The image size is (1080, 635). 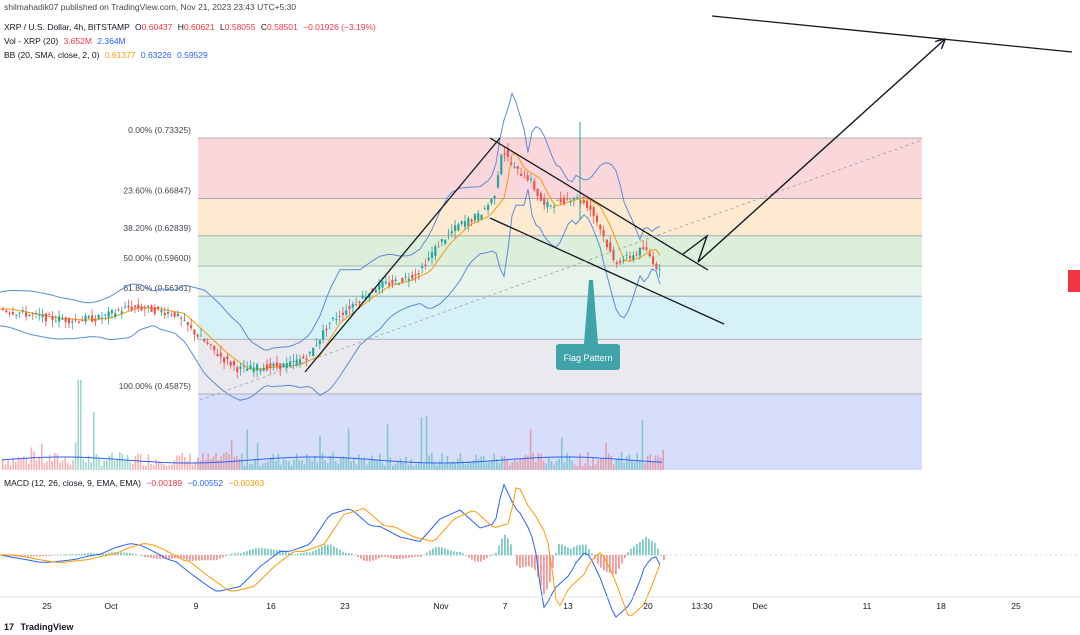 What do you see at coordinates (599, 204) in the screenshot?
I see `flag-upper-line` at bounding box center [599, 204].